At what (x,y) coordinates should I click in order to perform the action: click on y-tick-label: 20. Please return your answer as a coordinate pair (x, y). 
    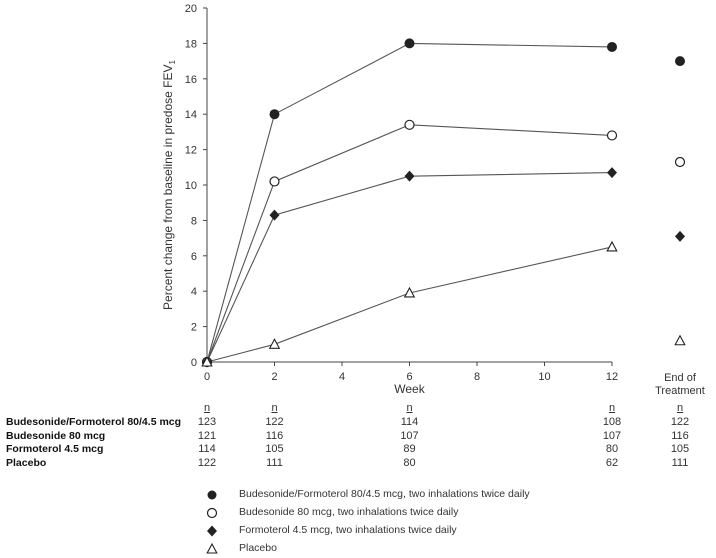
    Looking at the image, I should click on (191, 9).